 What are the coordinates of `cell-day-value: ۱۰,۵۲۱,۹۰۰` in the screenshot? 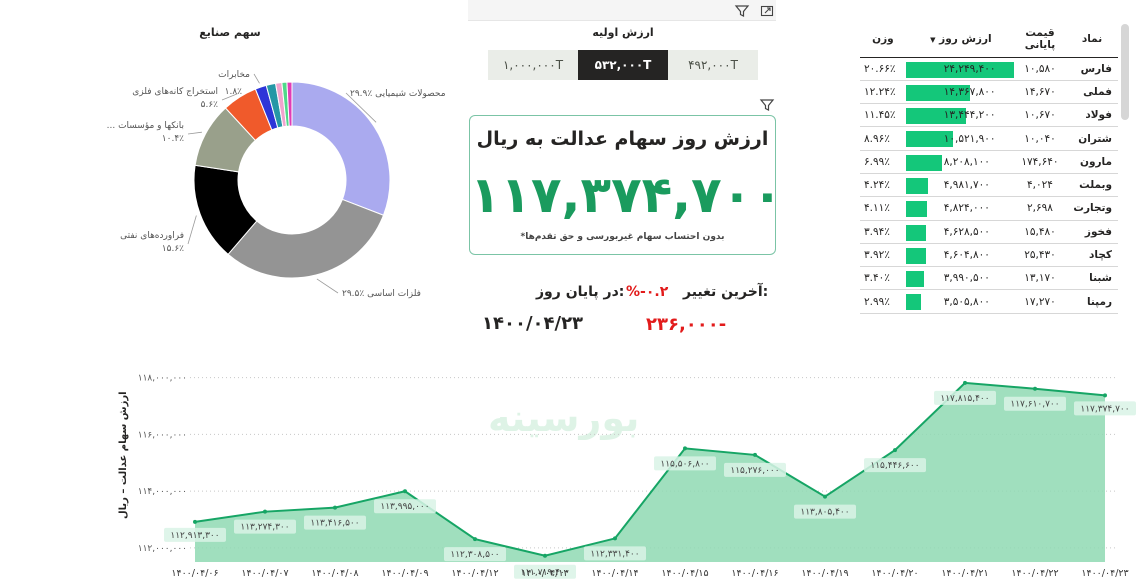 It's located at (959, 138).